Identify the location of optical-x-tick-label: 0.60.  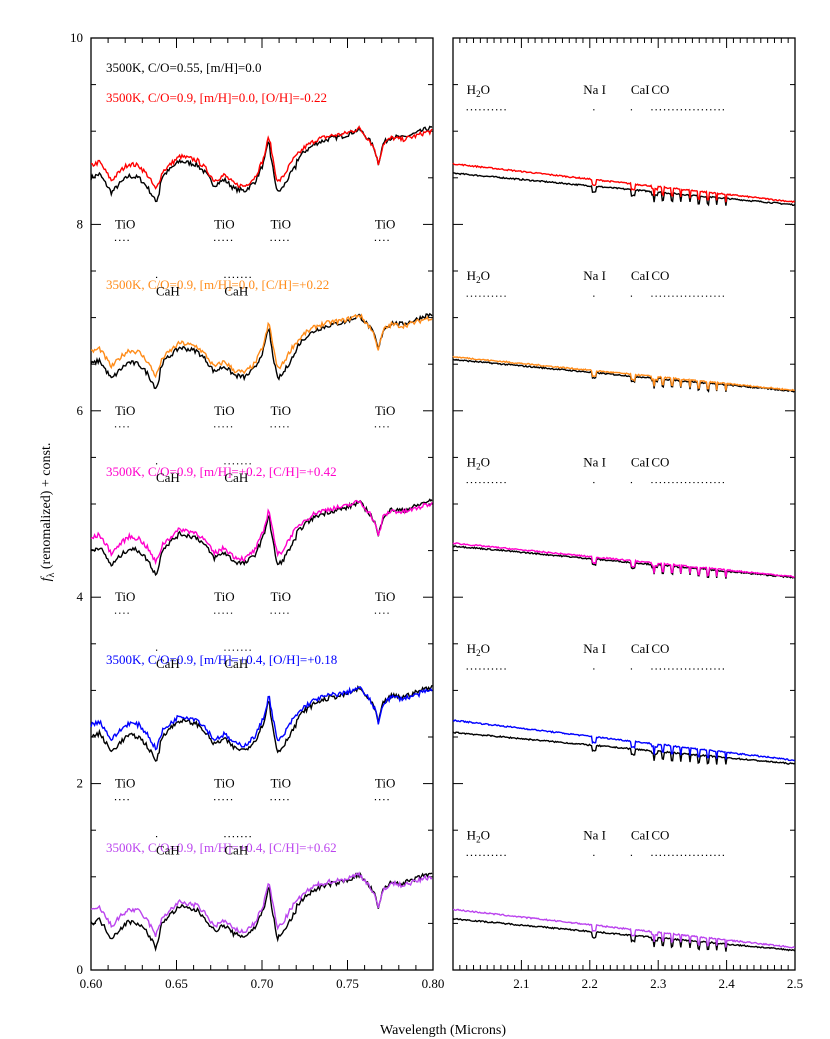
(91, 983).